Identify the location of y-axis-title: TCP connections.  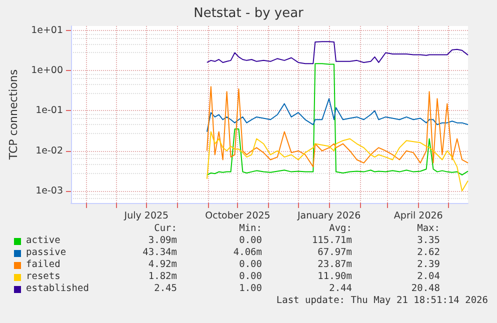
(13, 115).